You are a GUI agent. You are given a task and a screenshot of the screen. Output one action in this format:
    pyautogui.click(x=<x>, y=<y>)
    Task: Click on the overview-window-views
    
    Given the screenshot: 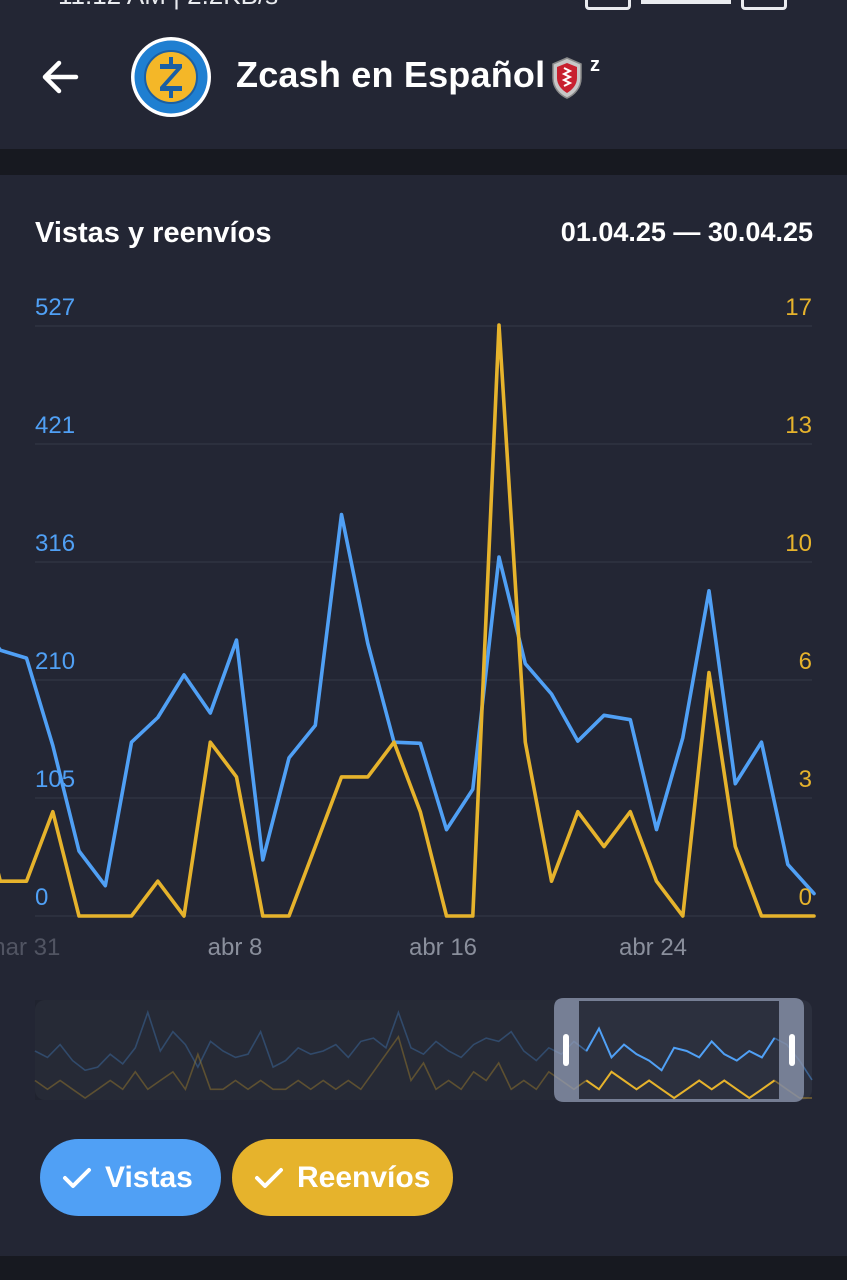 What is the action you would take?
    pyautogui.click(x=680, y=1049)
    